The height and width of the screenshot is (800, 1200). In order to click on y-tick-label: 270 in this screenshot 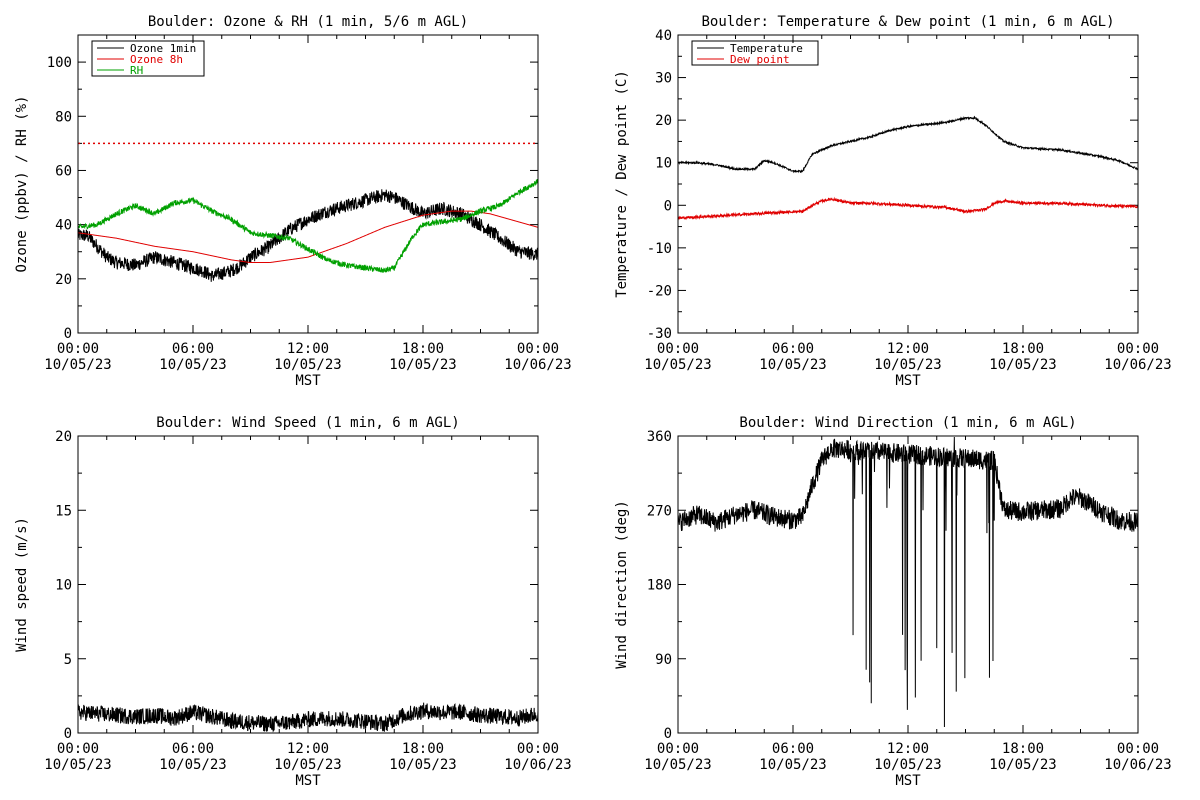, I will do `click(659, 511)`.